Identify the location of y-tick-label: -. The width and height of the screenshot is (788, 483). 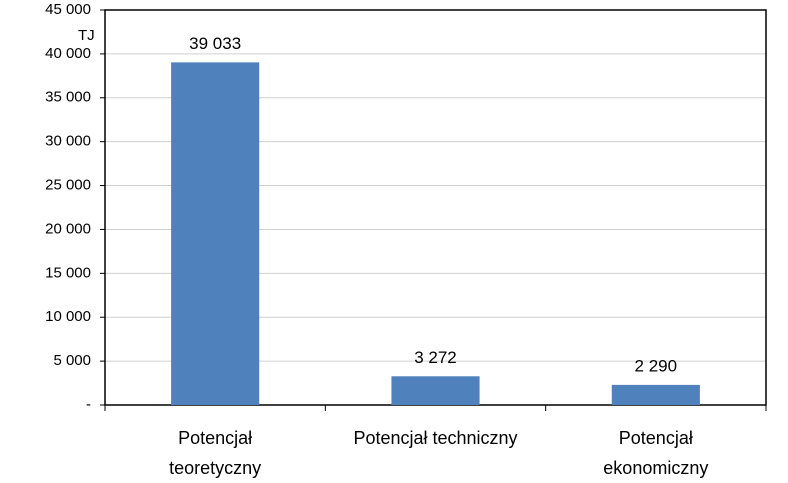
(88, 404).